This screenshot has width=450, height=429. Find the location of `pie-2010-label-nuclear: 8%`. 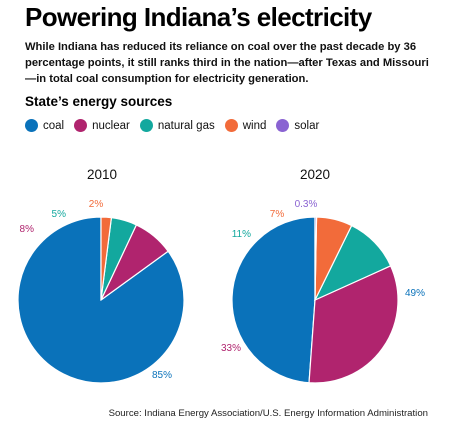

pie-2010-label-nuclear: 8% is located at coordinates (27, 229).